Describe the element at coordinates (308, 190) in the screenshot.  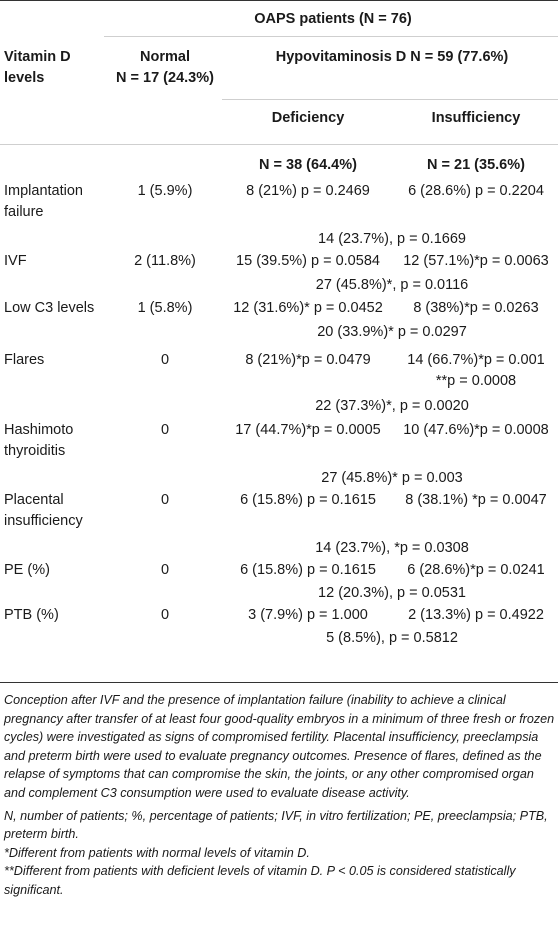
I see `deficiency-cell: 8 (21%) p = 0.2469` at that location.